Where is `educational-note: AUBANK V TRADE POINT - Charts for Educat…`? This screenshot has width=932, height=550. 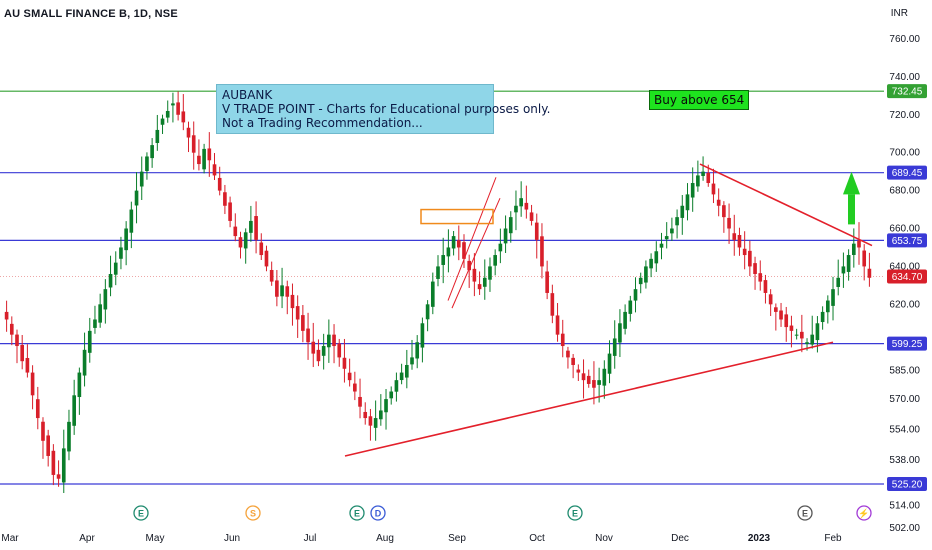
educational-note: AUBANK V TRADE POINT - Charts for Educat… is located at coordinates (383, 109).